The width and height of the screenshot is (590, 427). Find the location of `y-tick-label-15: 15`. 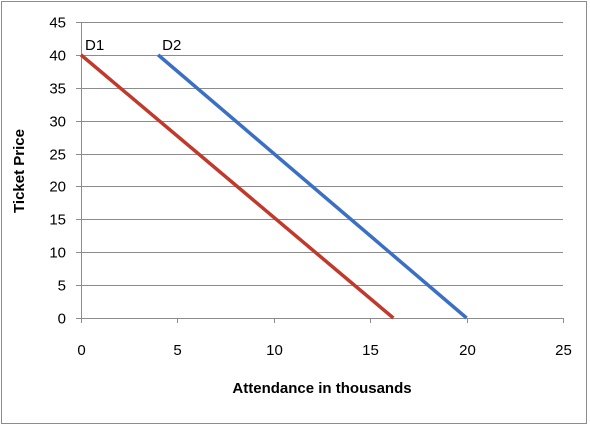

y-tick-label-15: 15 is located at coordinates (57, 220).